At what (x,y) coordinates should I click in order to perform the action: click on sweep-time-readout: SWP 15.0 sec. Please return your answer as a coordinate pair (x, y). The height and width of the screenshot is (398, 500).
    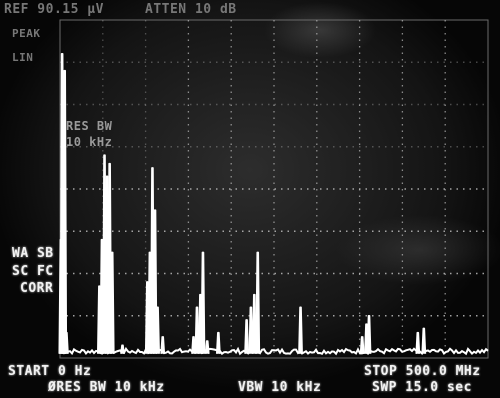
    Looking at the image, I should click on (422, 387).